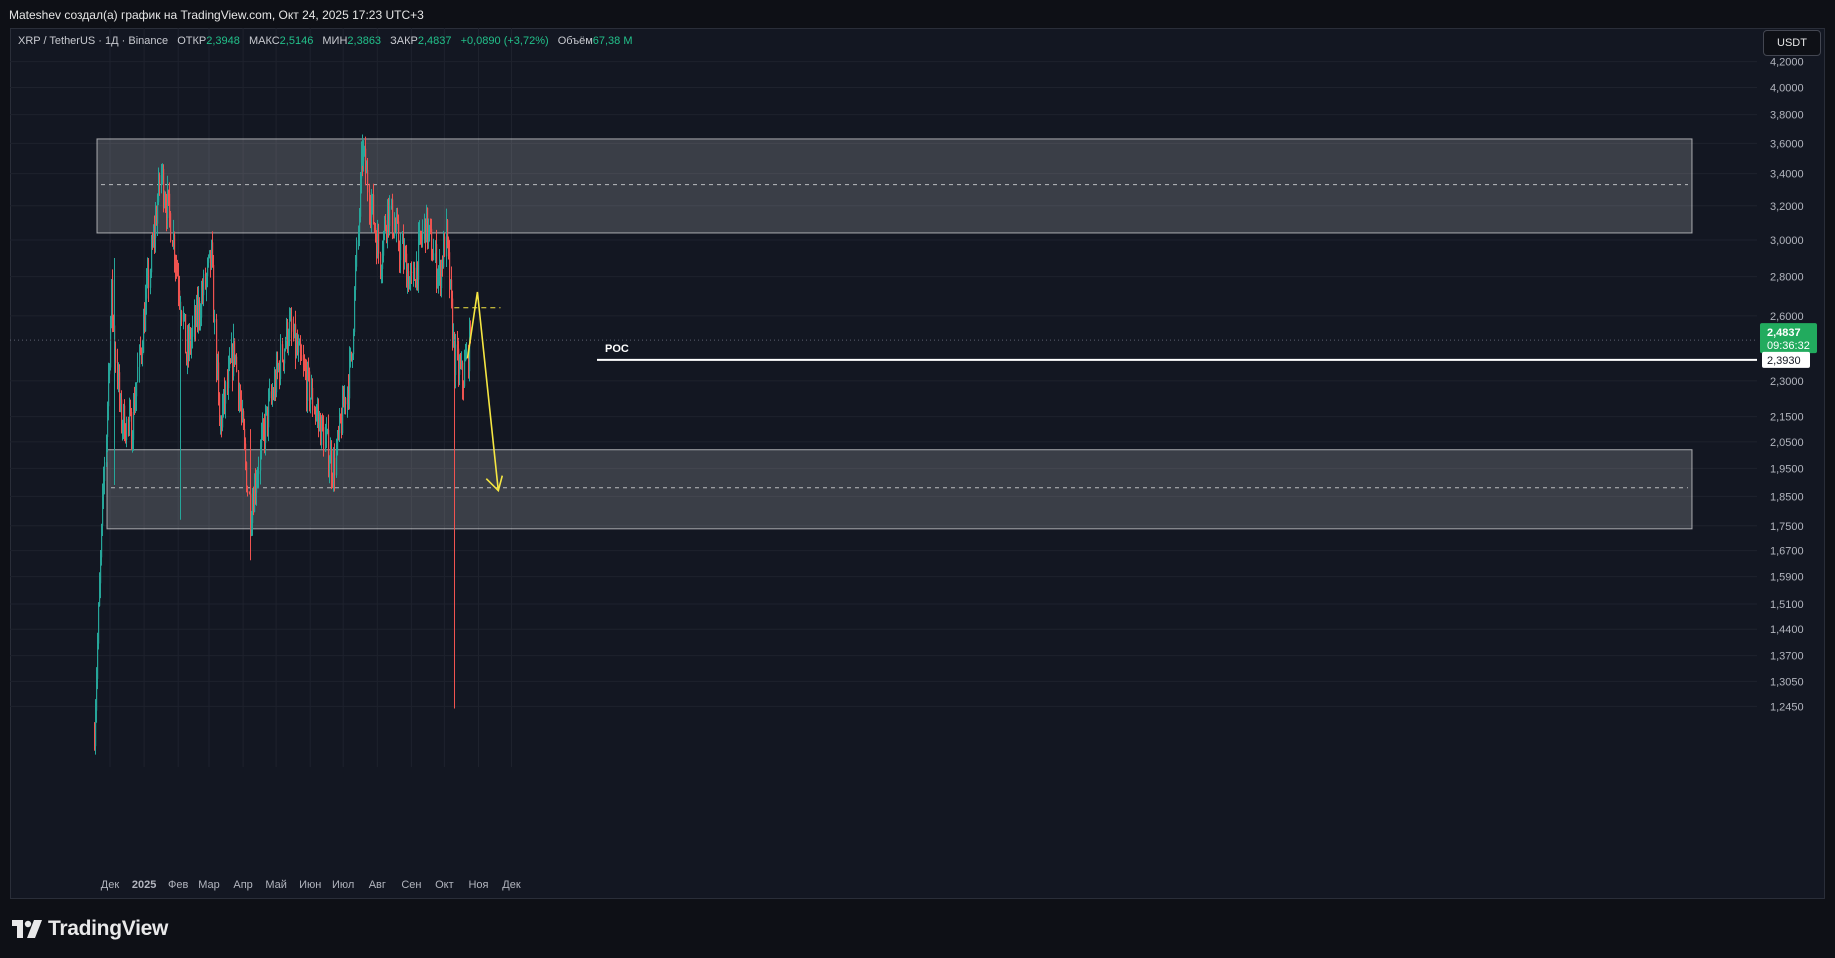 The image size is (1835, 958). What do you see at coordinates (335, 41) in the screenshot?
I see `low-label: МИН` at bounding box center [335, 41].